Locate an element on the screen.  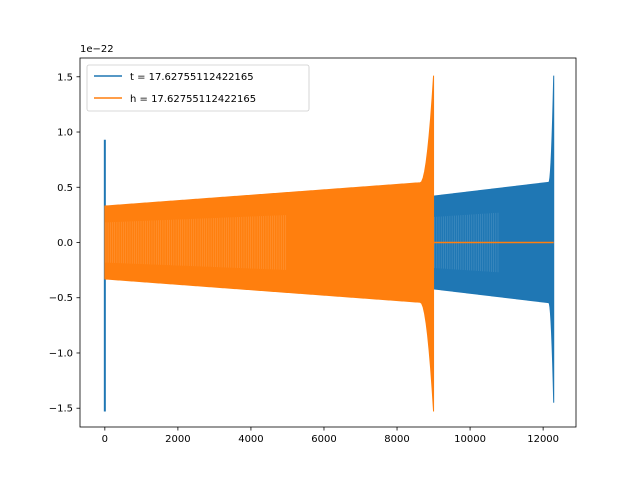
y-tick-label: −1.0 is located at coordinates (61, 353).